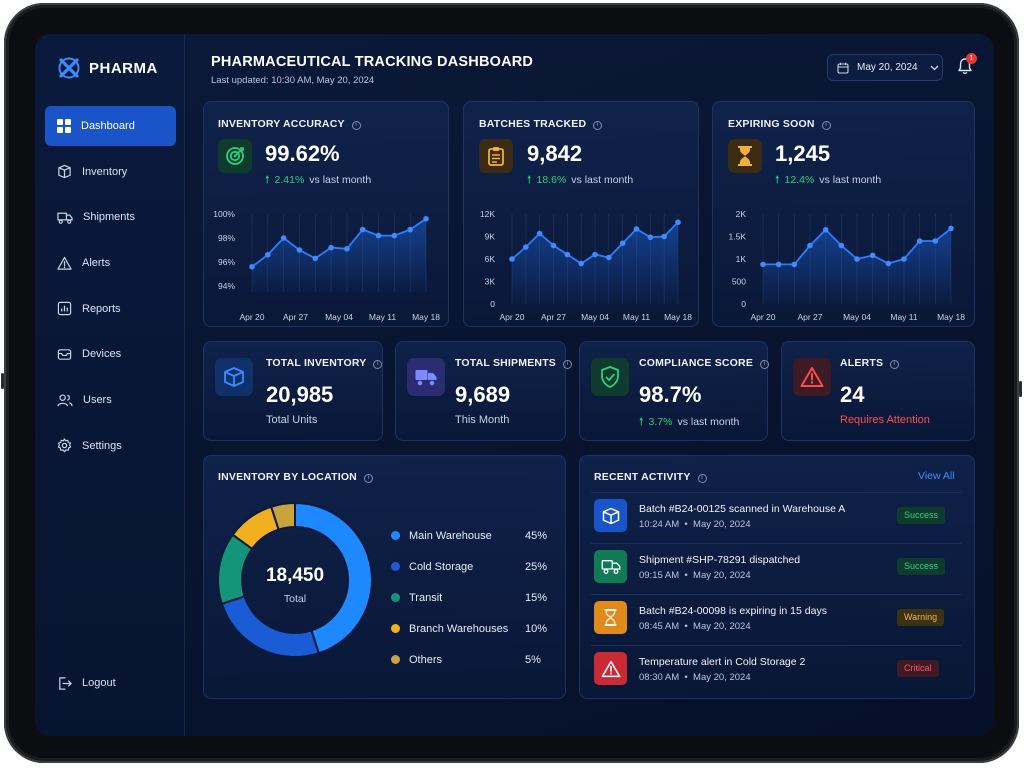  Describe the element at coordinates (110, 172) in the screenshot. I see `sidebar-item-inventory: Inventory` at that location.